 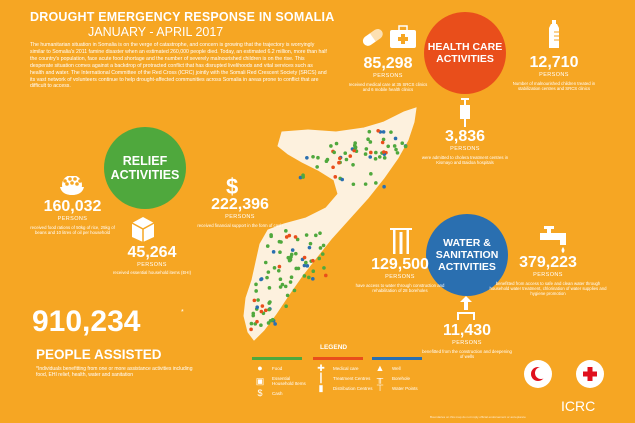 I want to click on legend-item-food: ● Food, so click(x=282, y=368).